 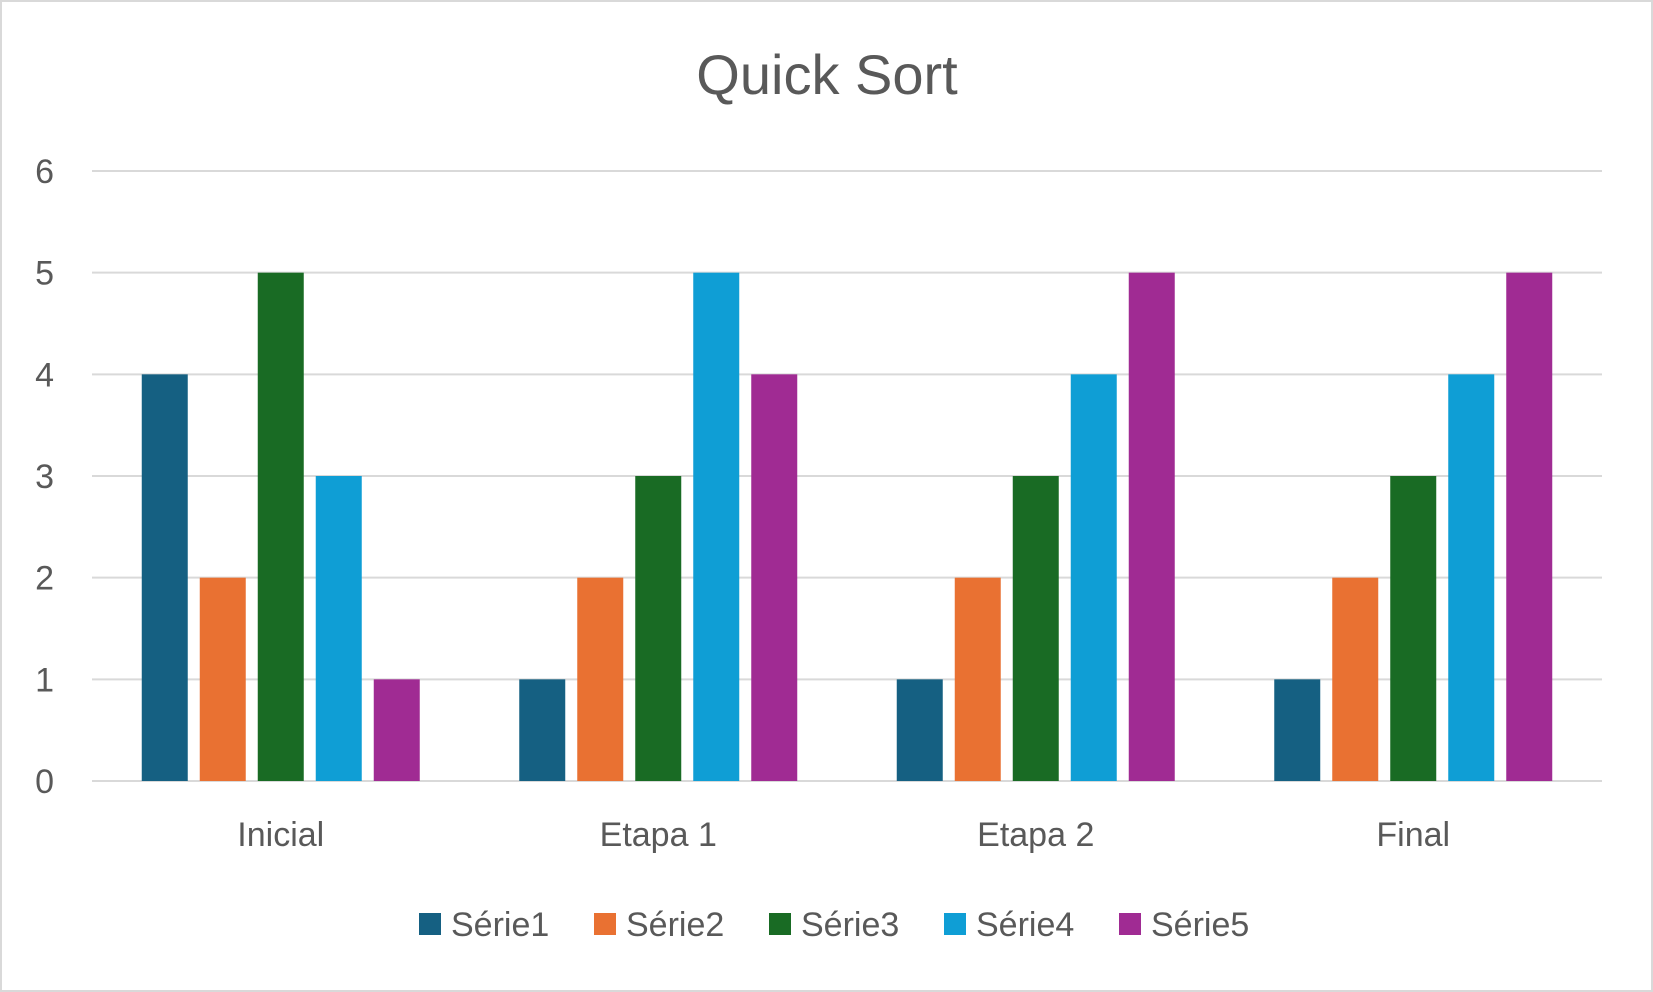 I want to click on x-category-label: Etapa 1, so click(x=658, y=835).